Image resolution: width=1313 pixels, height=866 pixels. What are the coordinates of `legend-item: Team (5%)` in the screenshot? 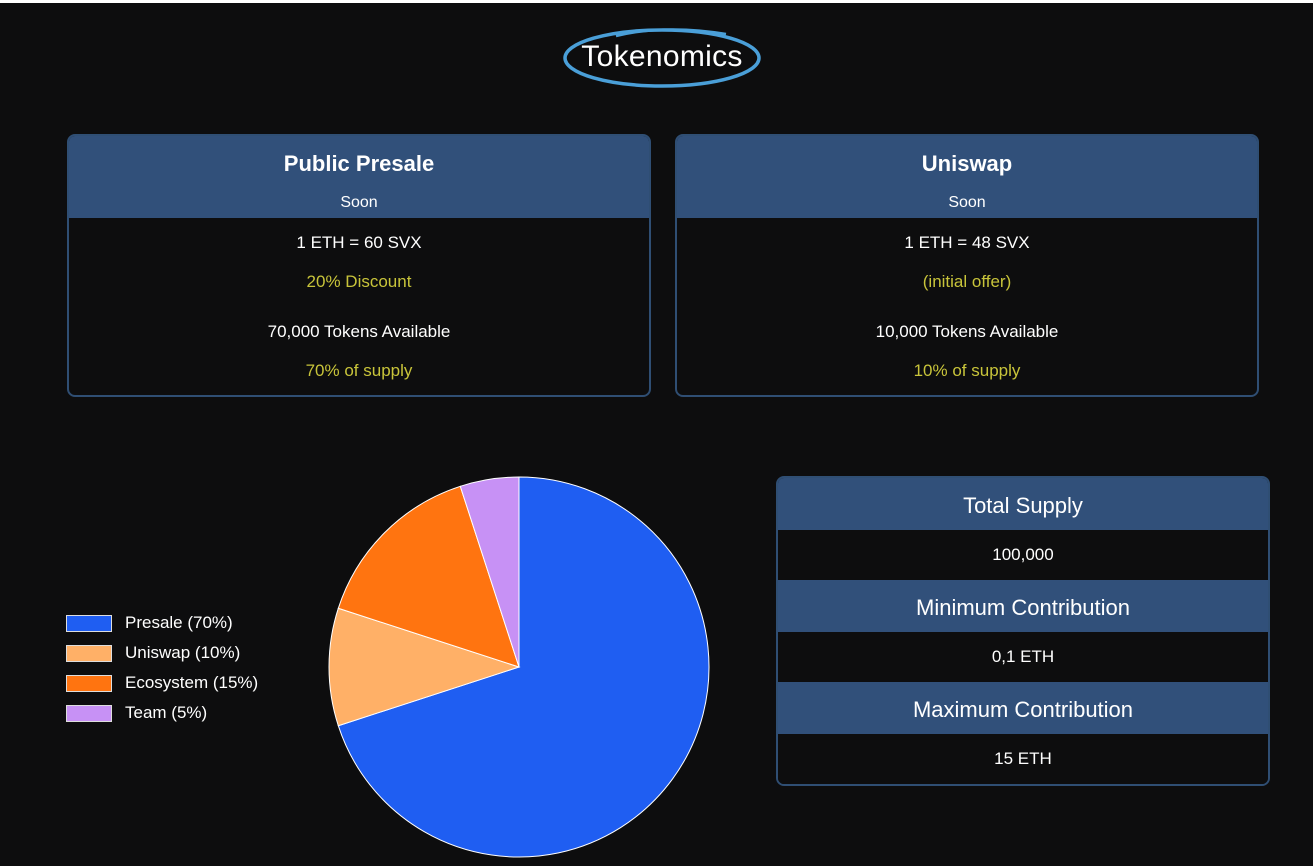 It's located at (162, 713).